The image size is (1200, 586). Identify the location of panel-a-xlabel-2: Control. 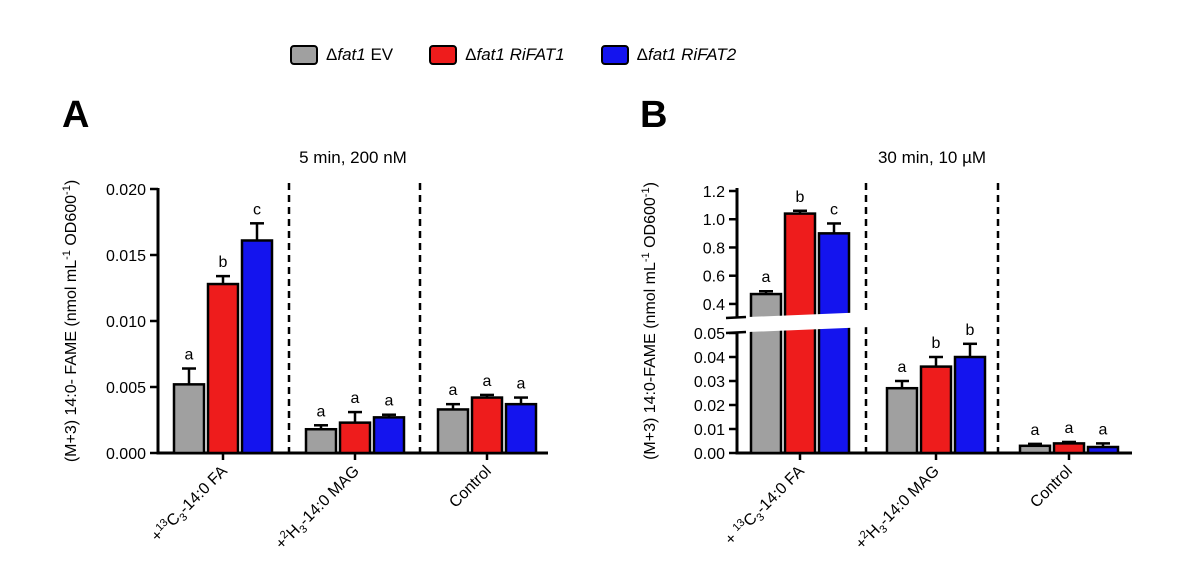
(470, 487).